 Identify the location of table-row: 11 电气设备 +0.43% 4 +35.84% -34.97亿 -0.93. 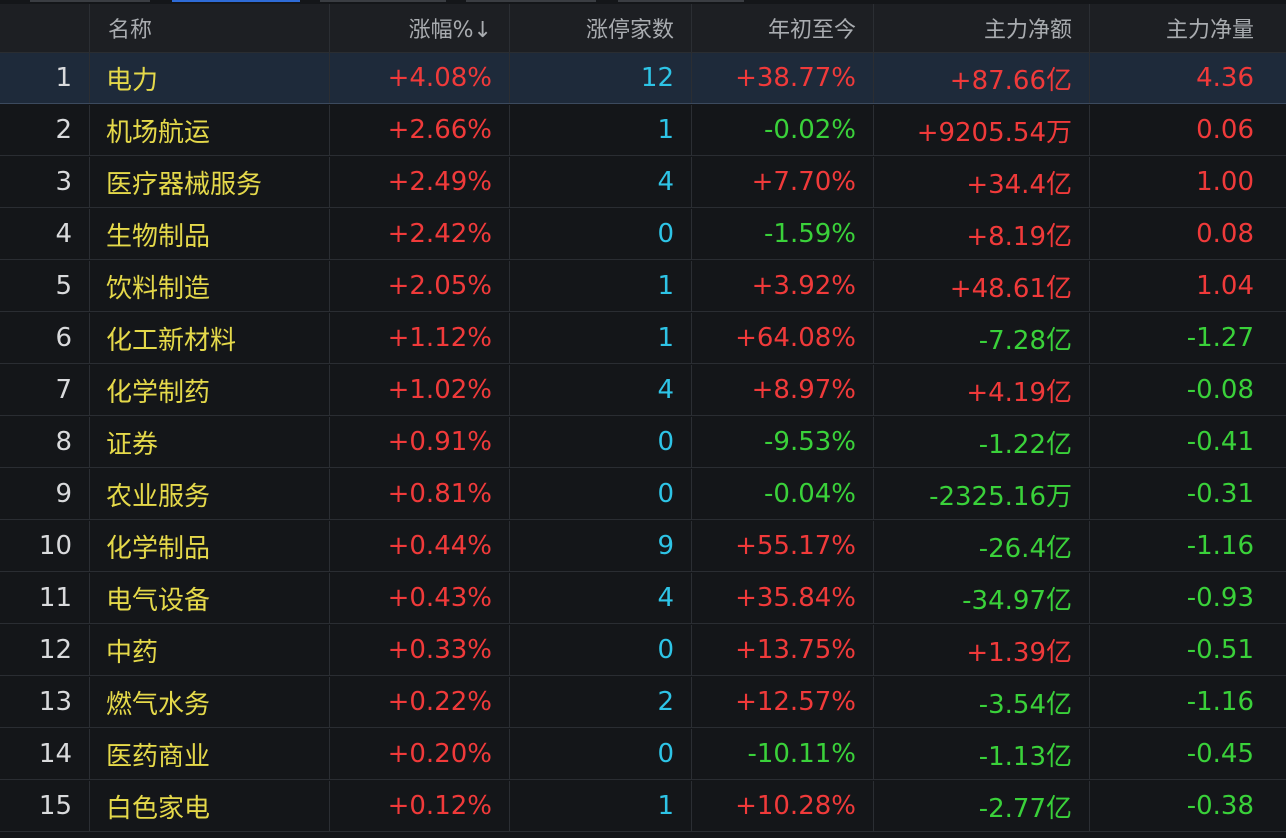
(643, 598).